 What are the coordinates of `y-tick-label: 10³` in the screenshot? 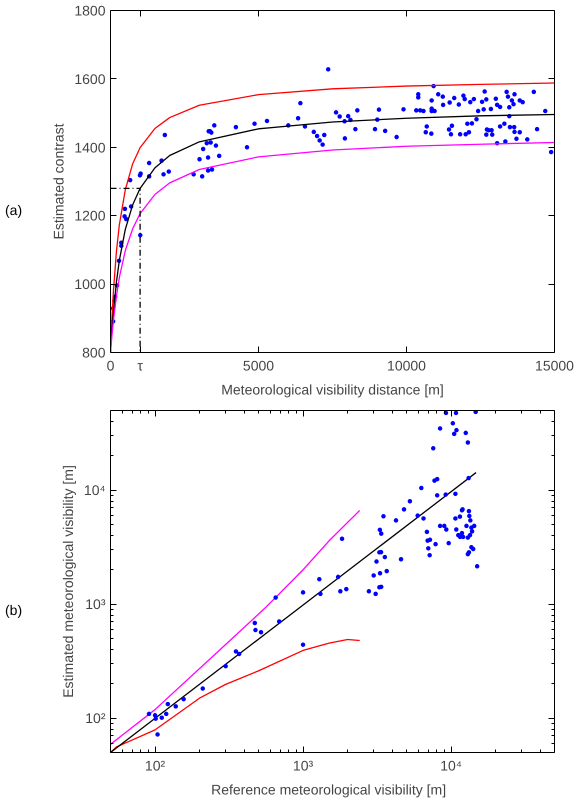 It's located at (95, 604).